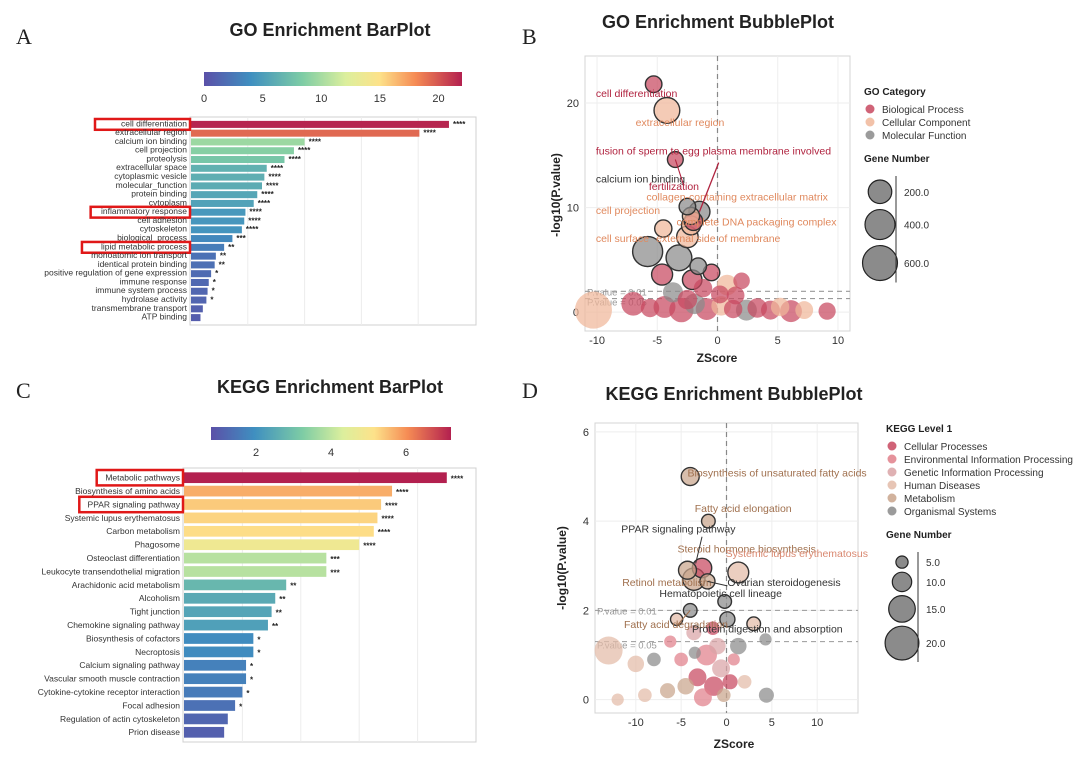 The width and height of the screenshot is (1086, 762). What do you see at coordinates (143, 531) in the screenshot?
I see `category-label: Carbon metabolism` at bounding box center [143, 531].